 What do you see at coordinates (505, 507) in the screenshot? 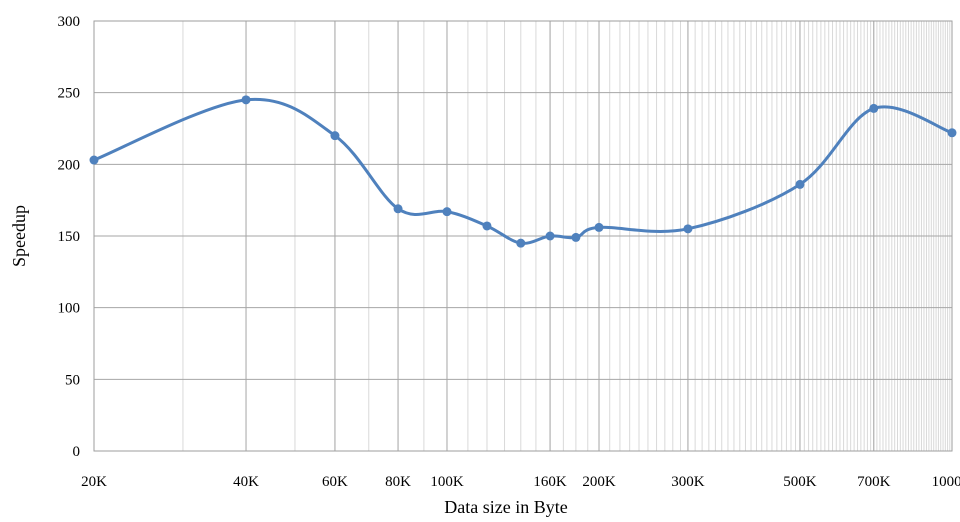
I see `x-axis-label: Data size in Byte` at bounding box center [505, 507].